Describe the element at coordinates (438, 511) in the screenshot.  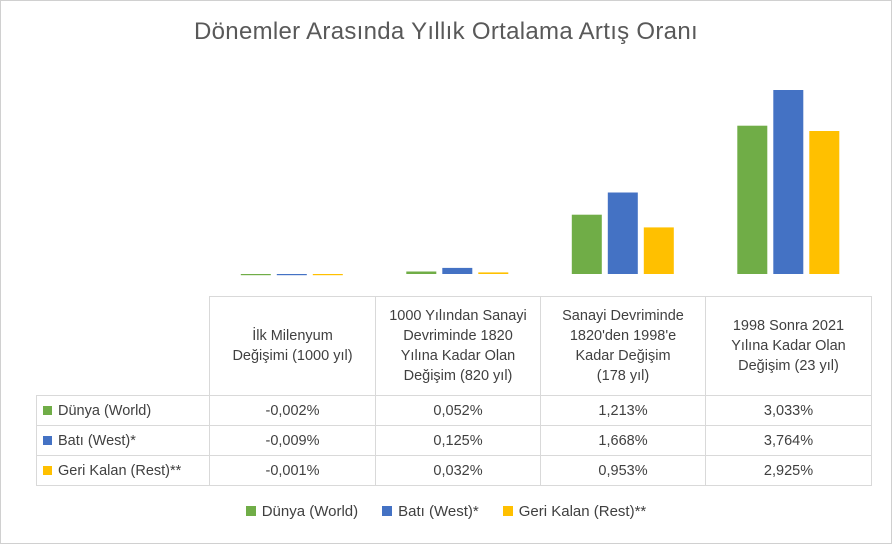
I see `legend-label: Batı (West)*` at that location.